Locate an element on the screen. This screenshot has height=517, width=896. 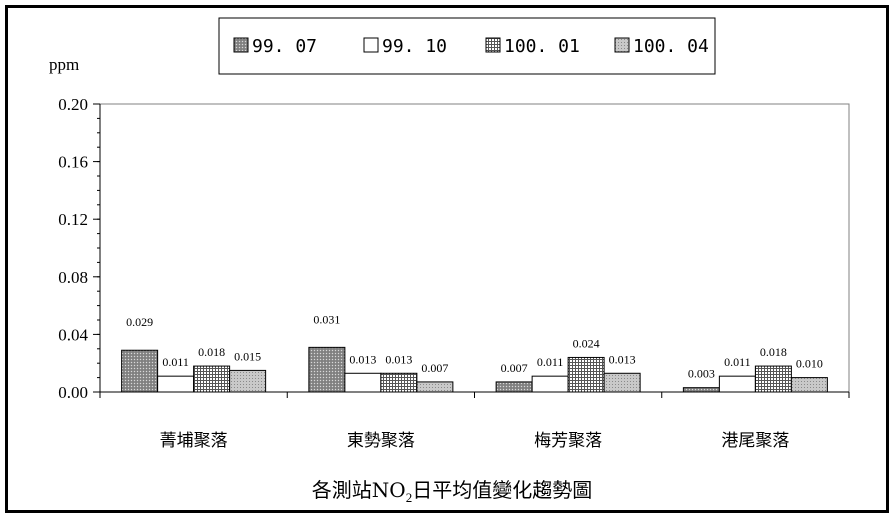
y-tick-label: 0.04 is located at coordinates (73, 334).